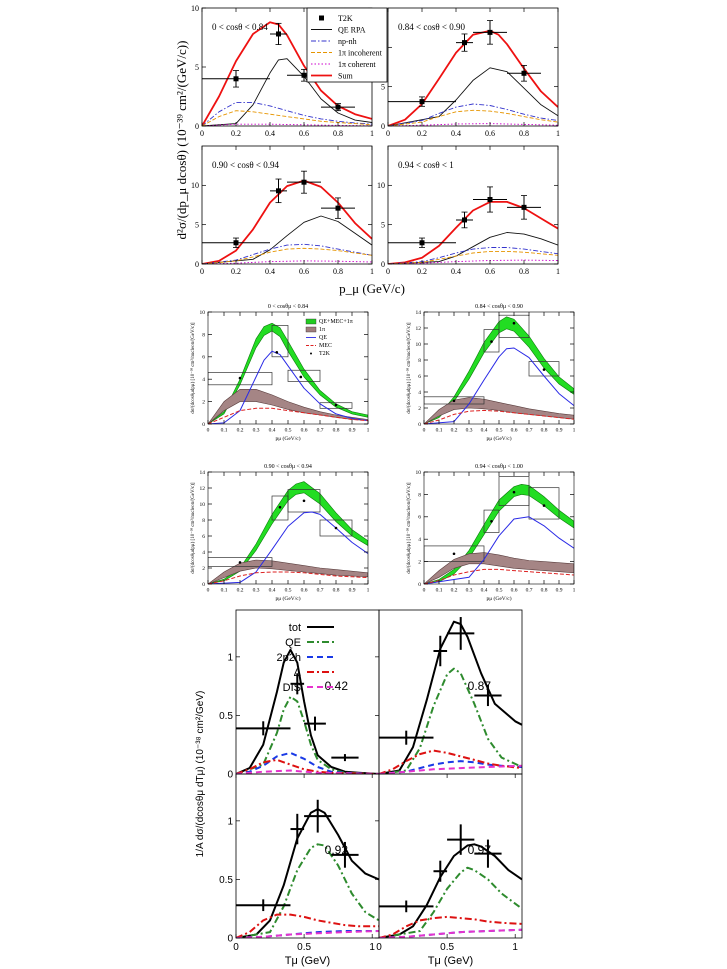 This screenshot has height=969, width=727. What do you see at coordinates (287, 598) in the screenshot?
I see `x-axis-label-b: pμ (GeV/c)` at bounding box center [287, 598].